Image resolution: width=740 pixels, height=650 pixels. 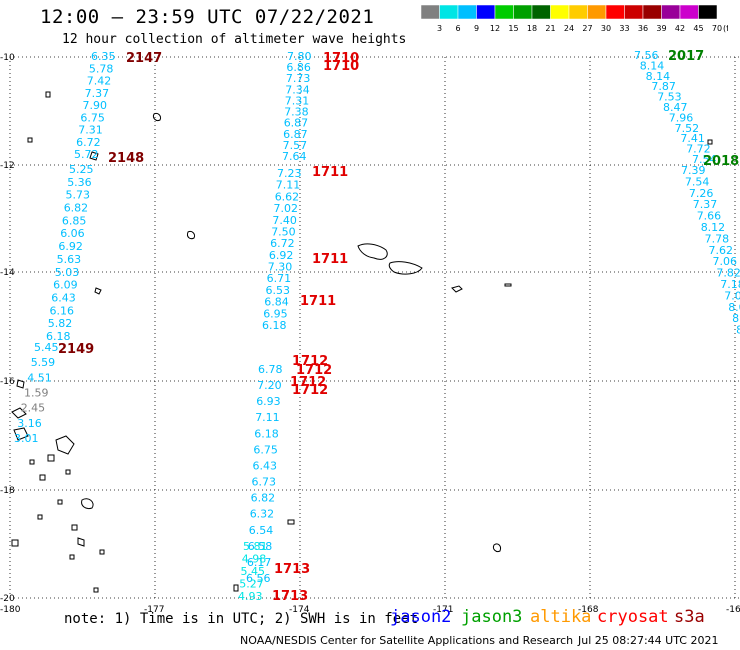 I want to click on wave-height-value: 6.84, so click(x=276, y=302).